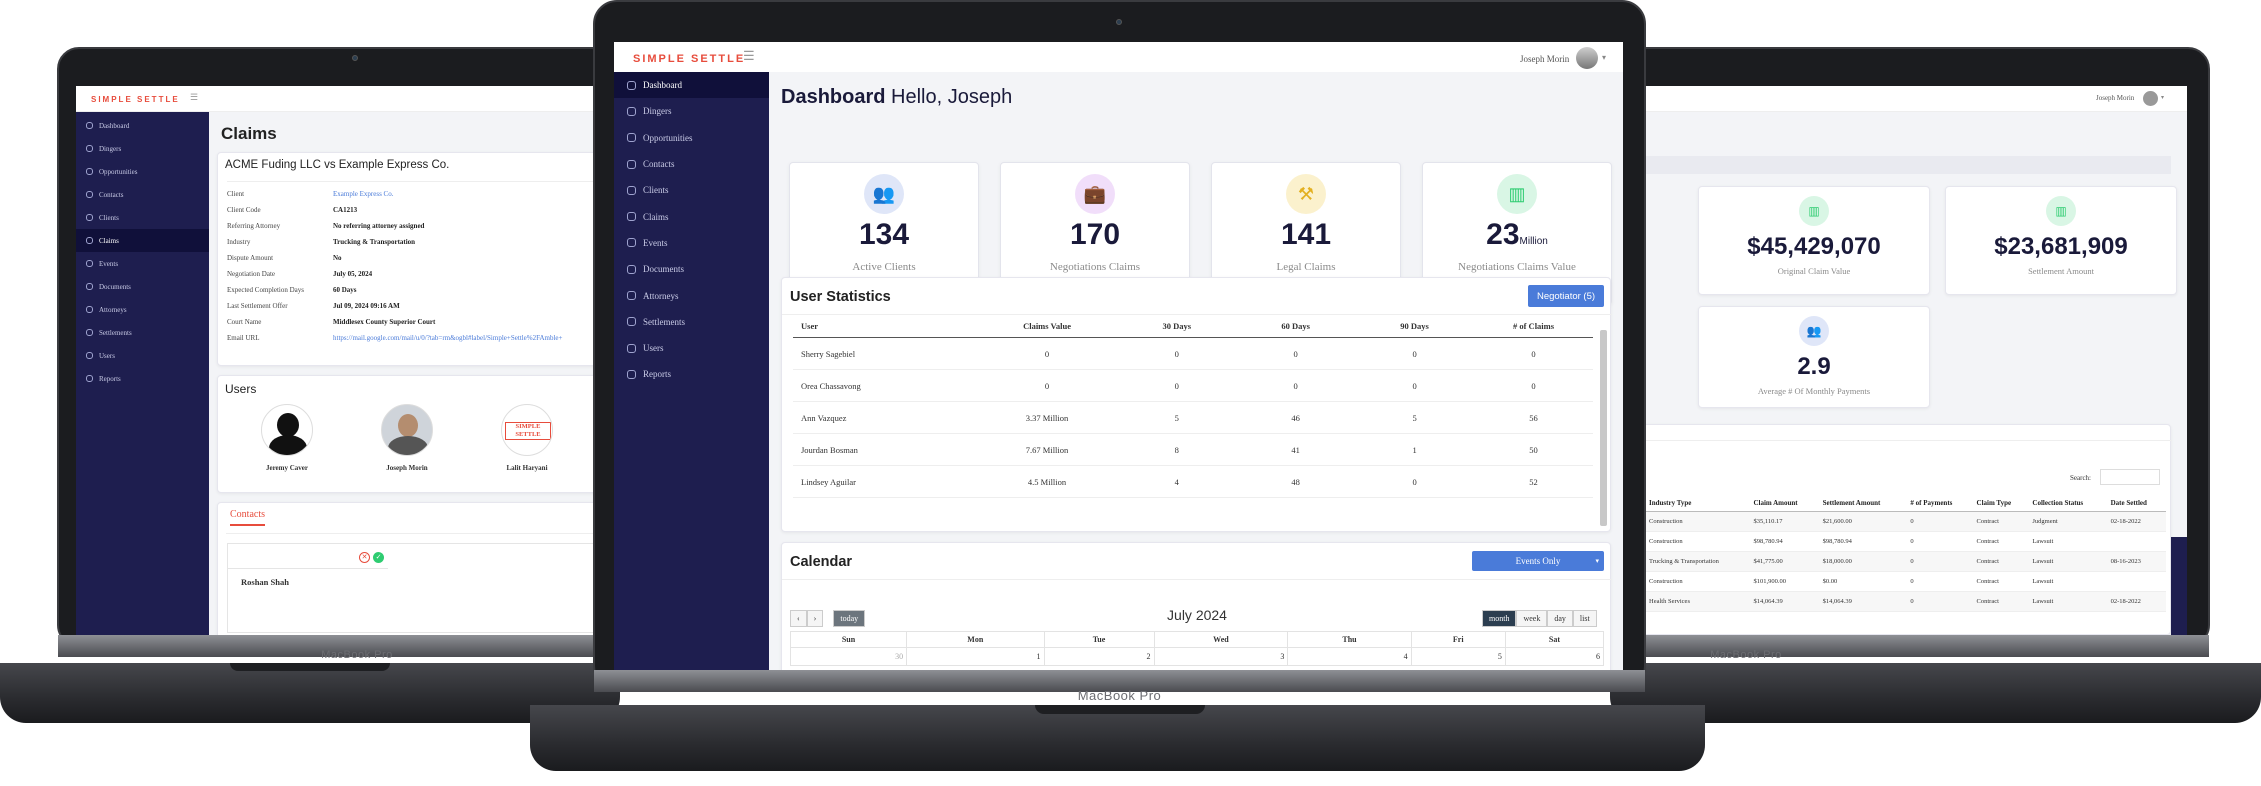 This screenshot has width=2261, height=786. What do you see at coordinates (815, 618) in the screenshot?
I see `calendar-next-button: ›` at bounding box center [815, 618].